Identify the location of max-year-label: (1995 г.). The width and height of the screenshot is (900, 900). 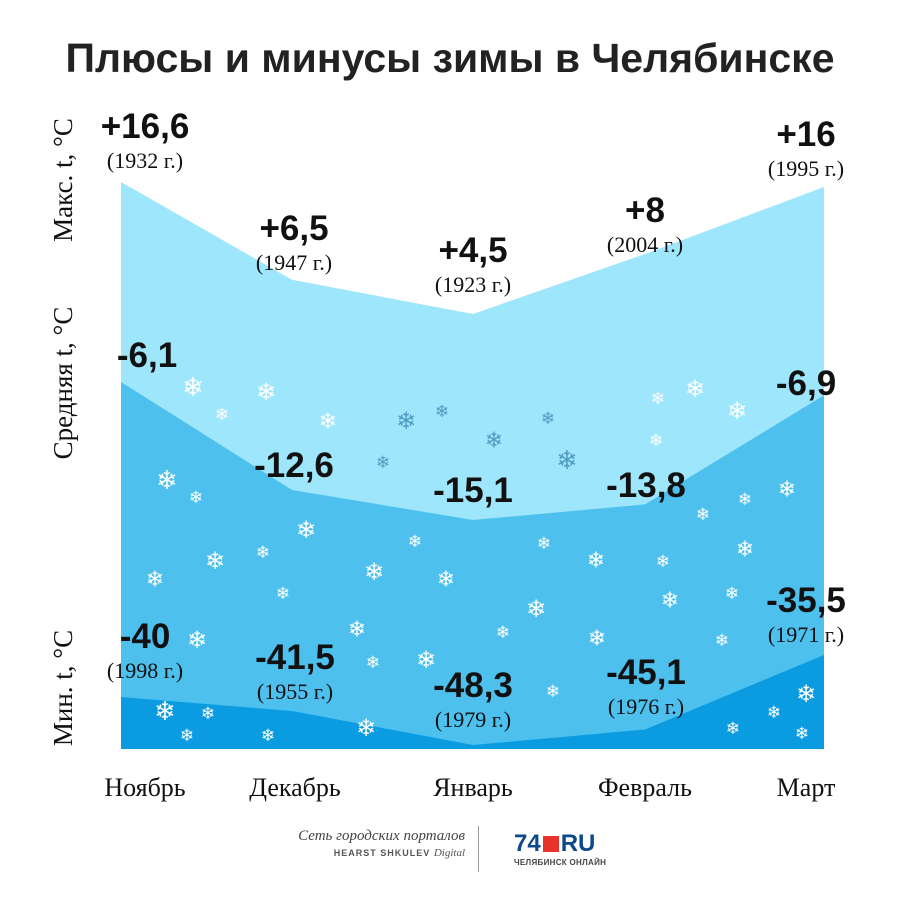
(806, 168).